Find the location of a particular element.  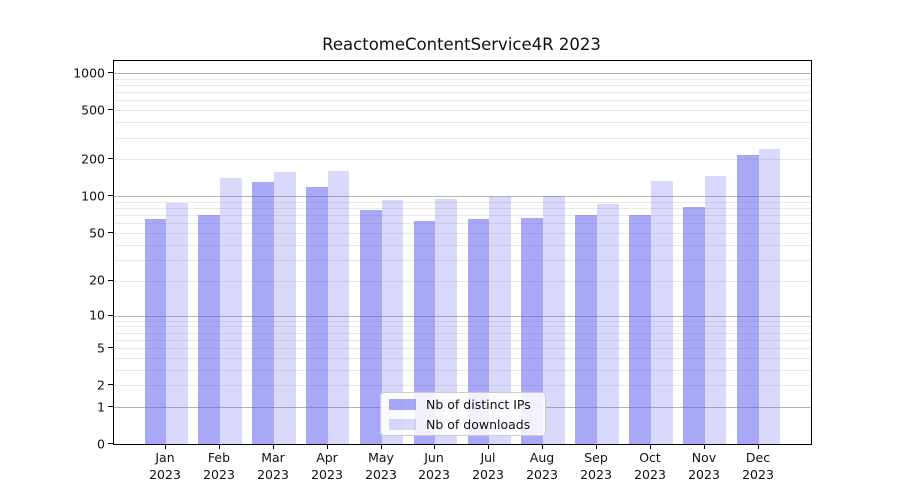

x-tick-month: Aug is located at coordinates (542, 457).